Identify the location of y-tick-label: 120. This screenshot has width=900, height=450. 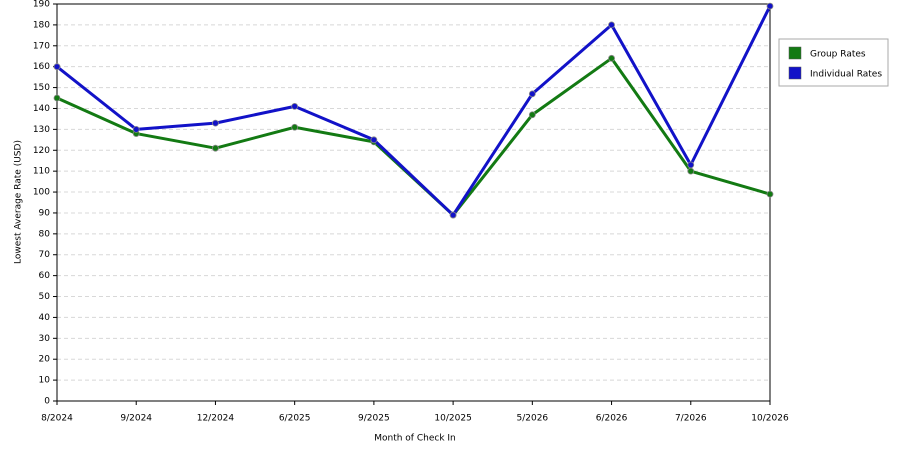
(41, 151).